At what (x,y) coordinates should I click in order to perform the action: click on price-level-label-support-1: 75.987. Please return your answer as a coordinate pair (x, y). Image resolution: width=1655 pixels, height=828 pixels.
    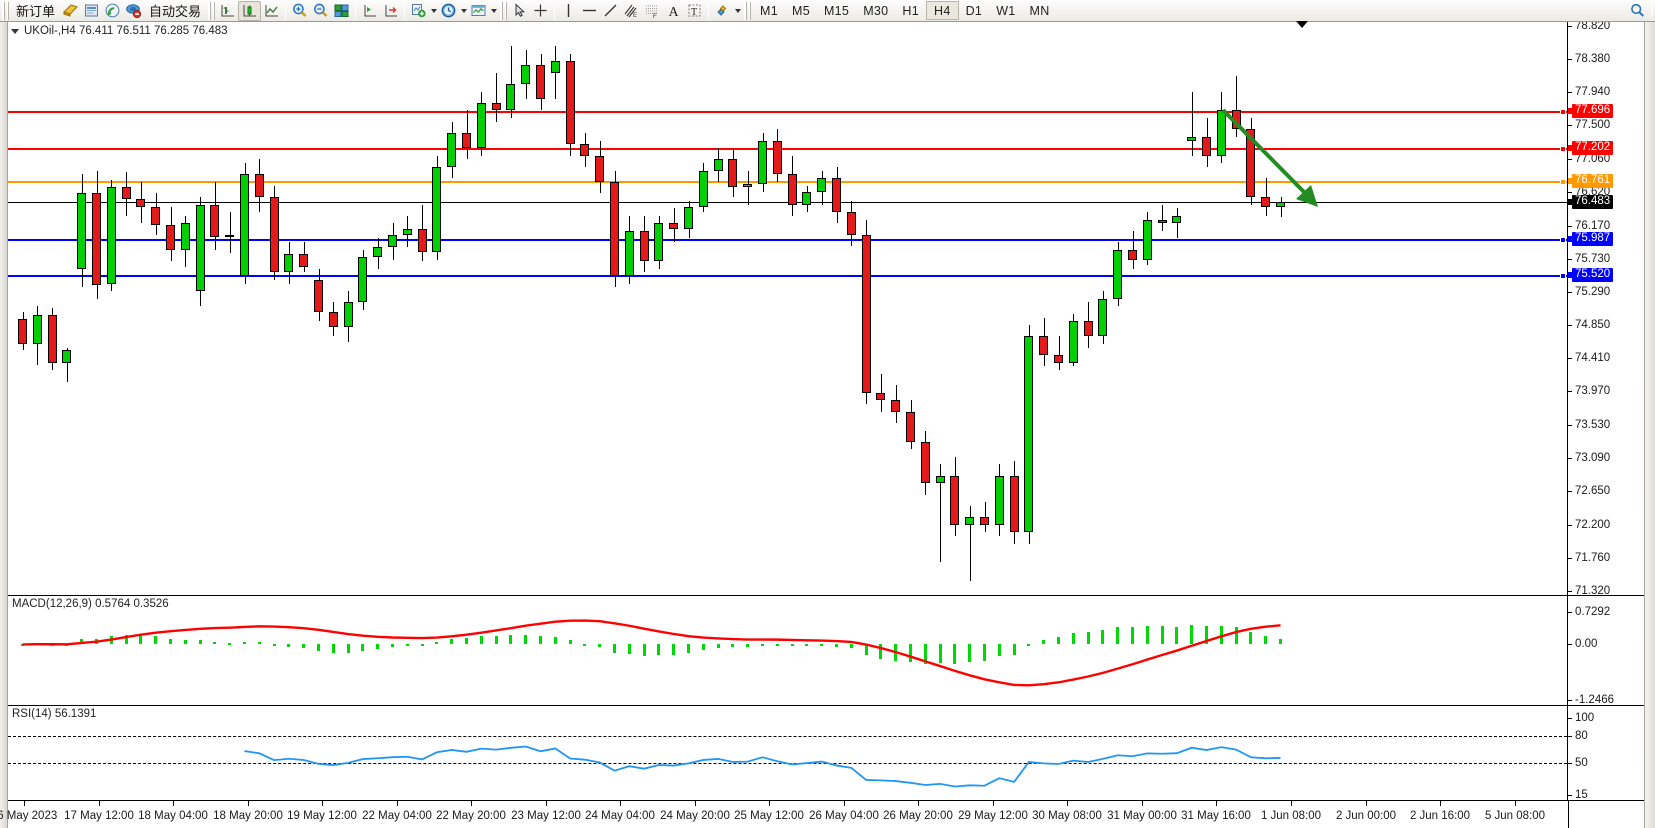
    Looking at the image, I should click on (1593, 239).